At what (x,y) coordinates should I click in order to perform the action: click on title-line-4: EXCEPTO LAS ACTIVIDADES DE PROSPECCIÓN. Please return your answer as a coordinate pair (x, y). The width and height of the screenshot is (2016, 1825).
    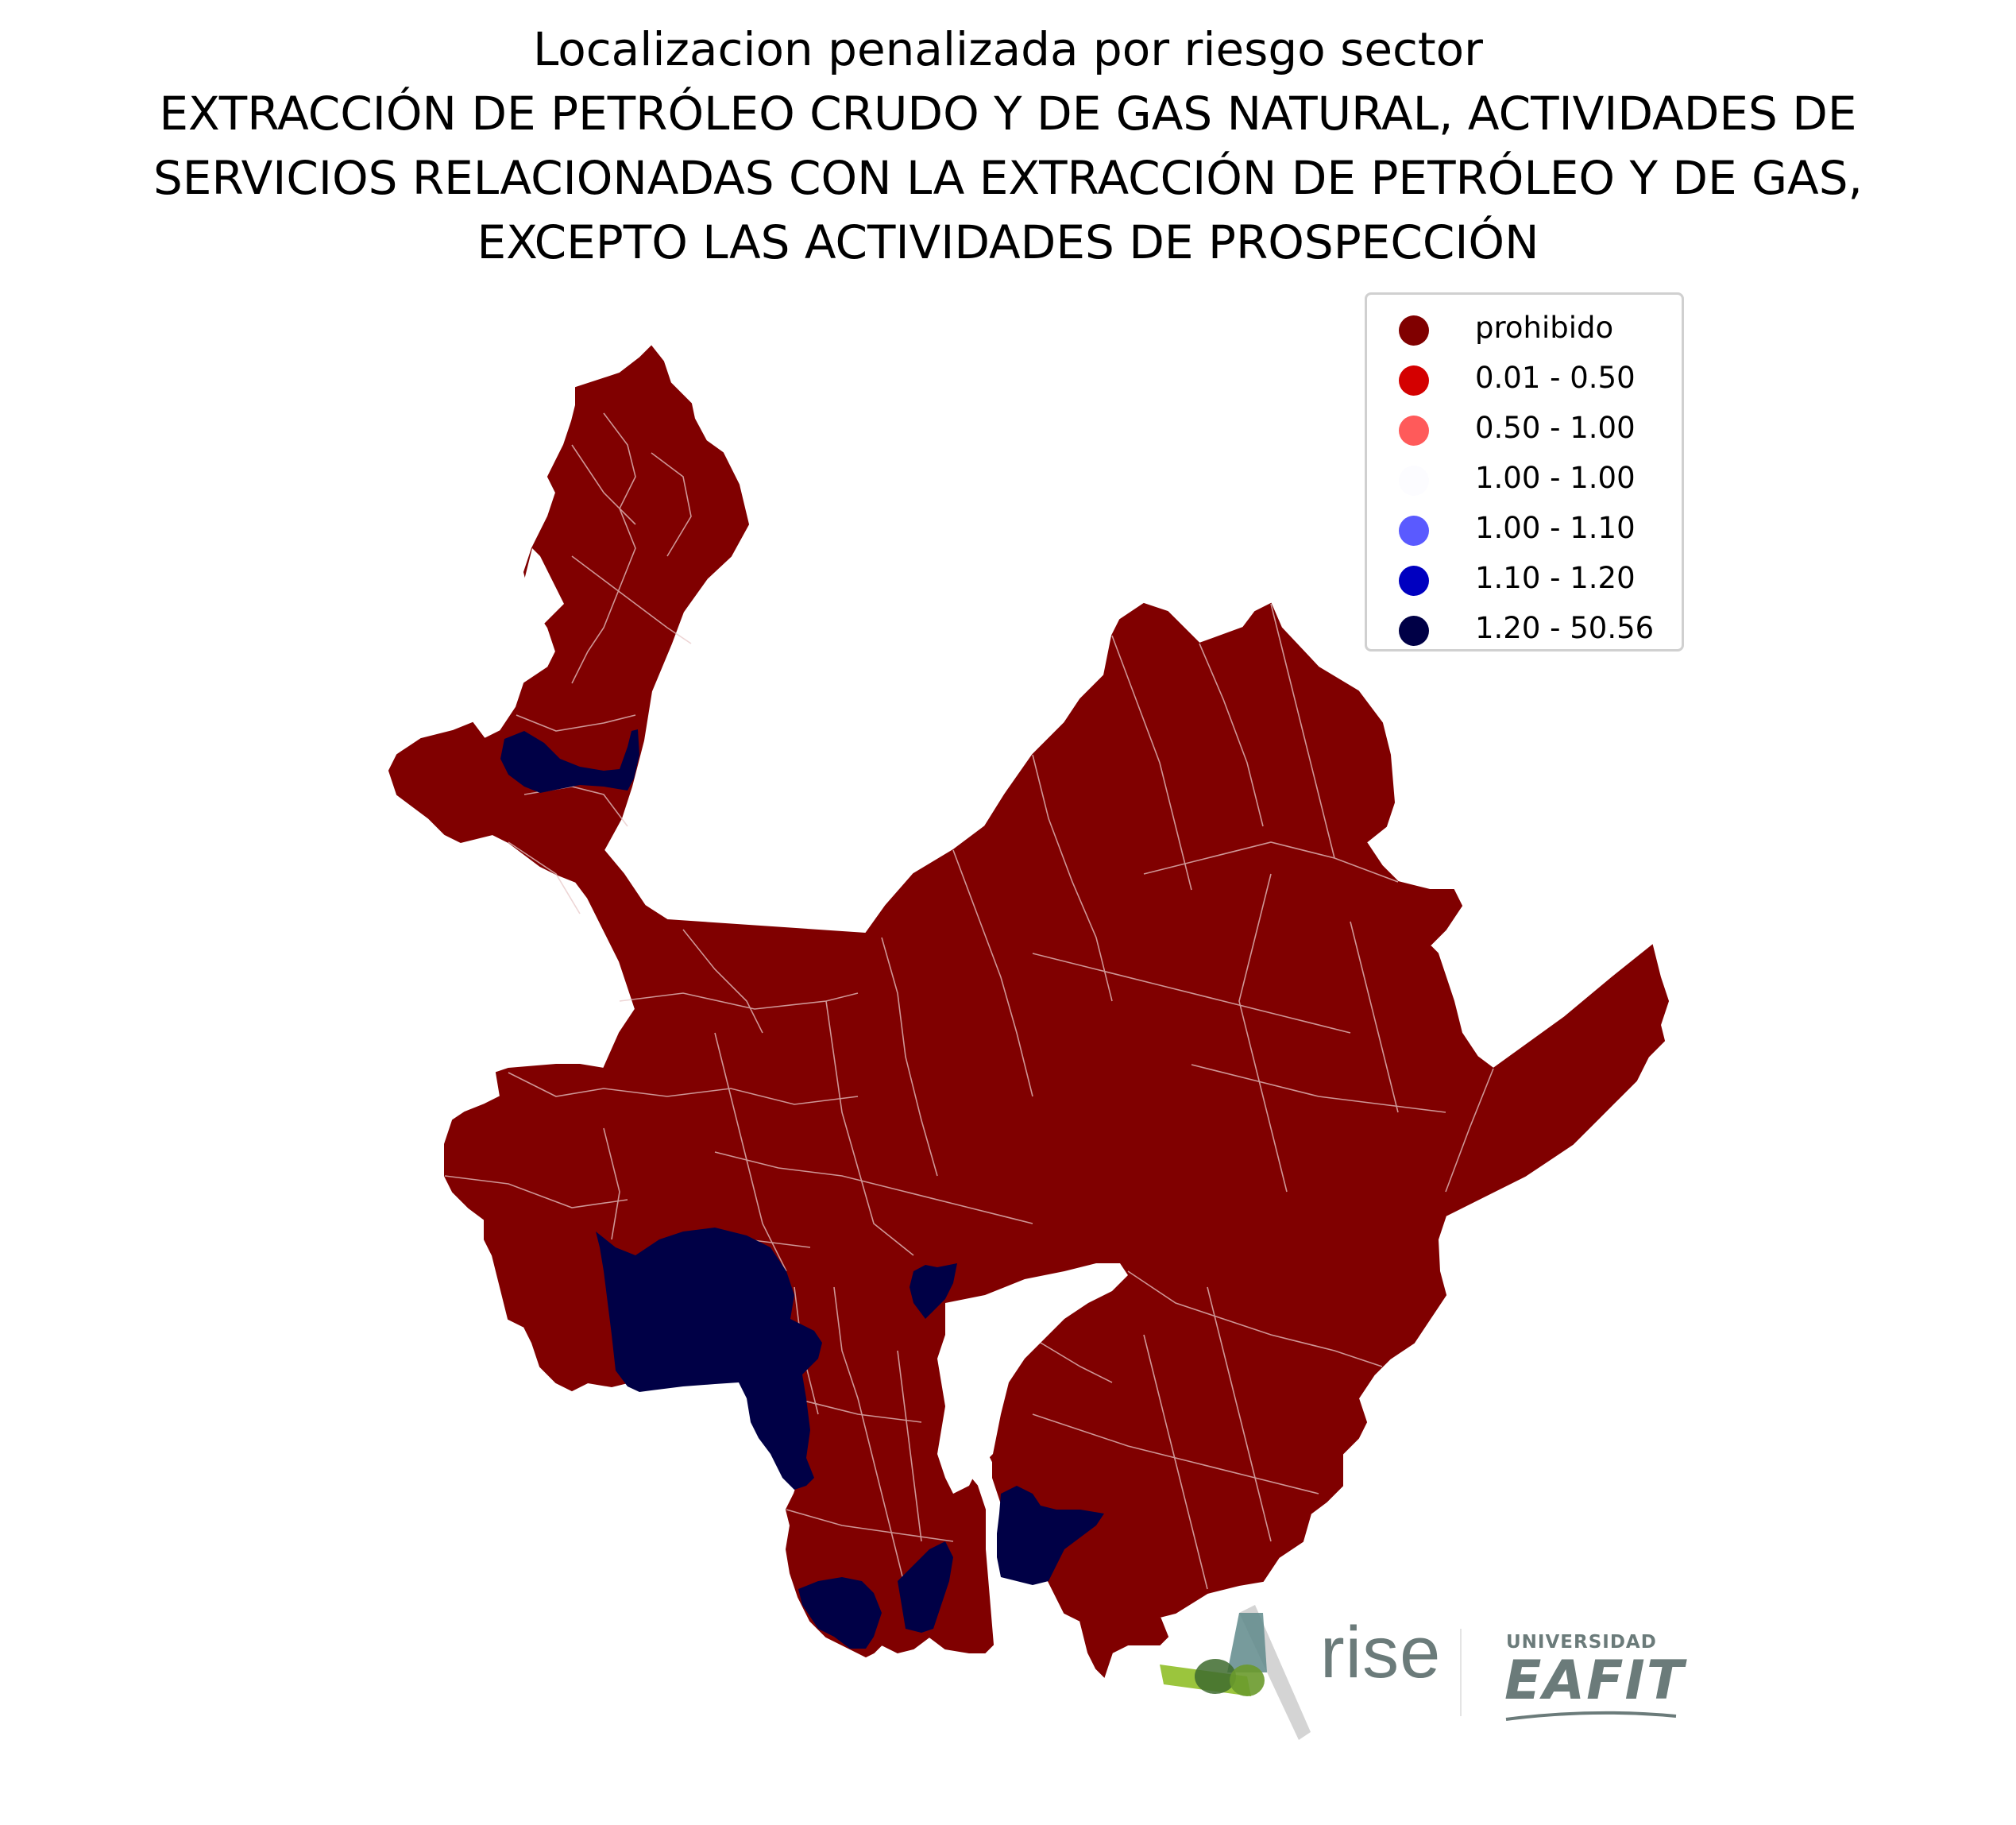
    Looking at the image, I should click on (1008, 242).